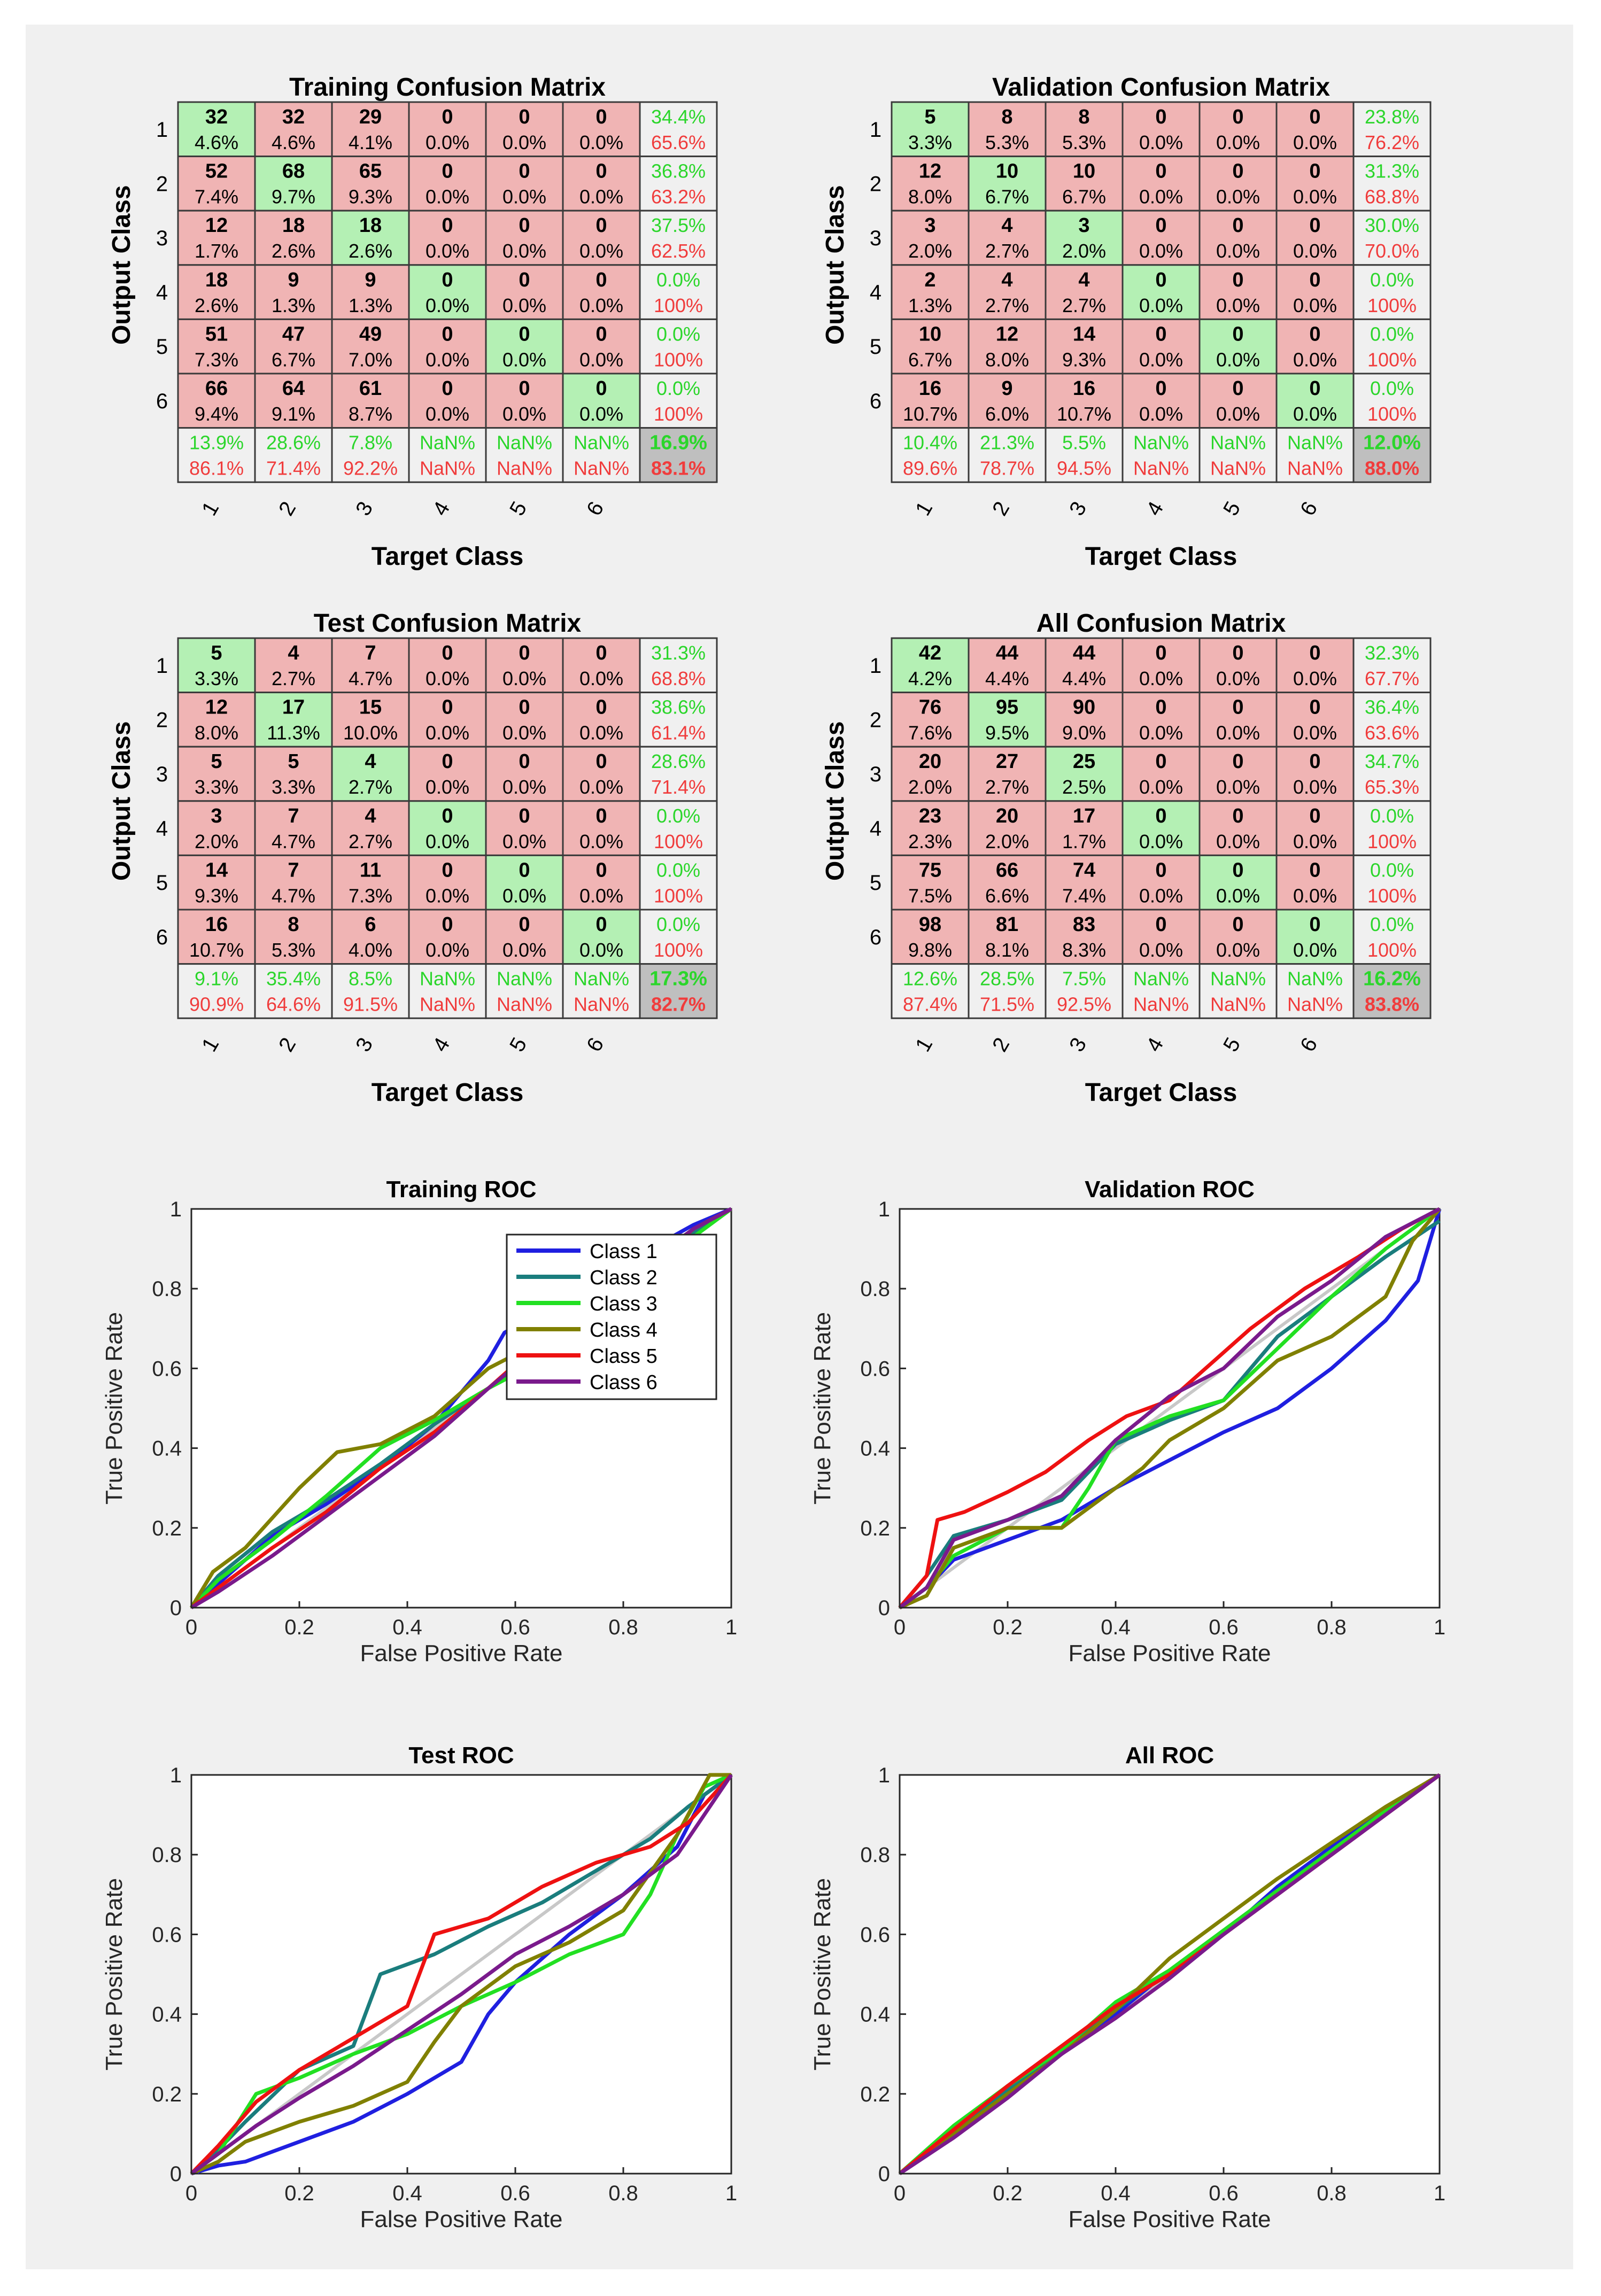 The width and height of the screenshot is (1601, 2296). What do you see at coordinates (1084, 653) in the screenshot?
I see `cm-cell-value: 44` at bounding box center [1084, 653].